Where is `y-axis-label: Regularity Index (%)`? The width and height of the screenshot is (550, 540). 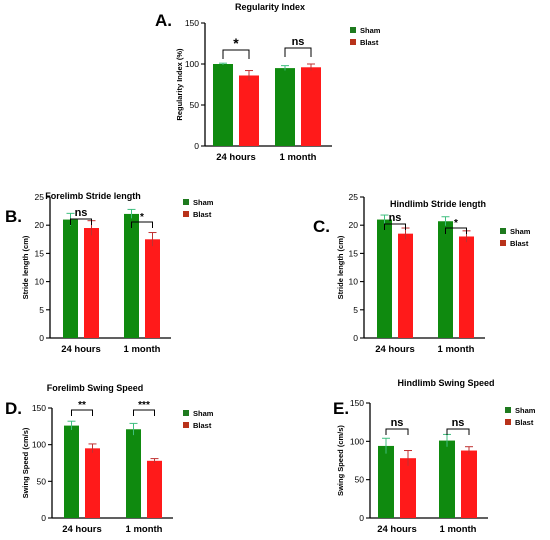
y-axis-label: Regularity Index (%) is located at coordinates (179, 84).